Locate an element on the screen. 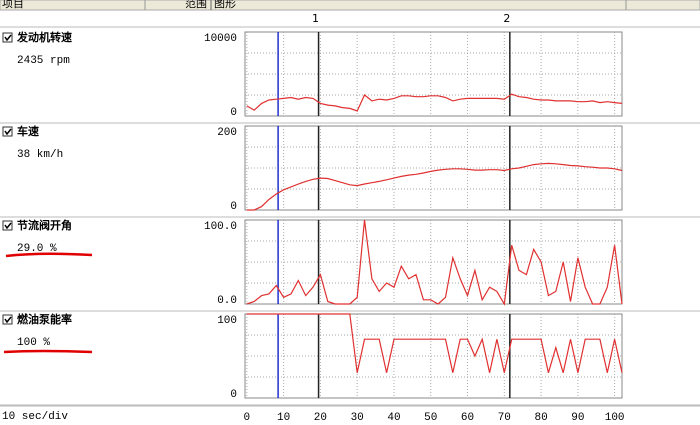 This screenshot has height=425, width=700. signal-reading: 2435 rpm is located at coordinates (43, 61).